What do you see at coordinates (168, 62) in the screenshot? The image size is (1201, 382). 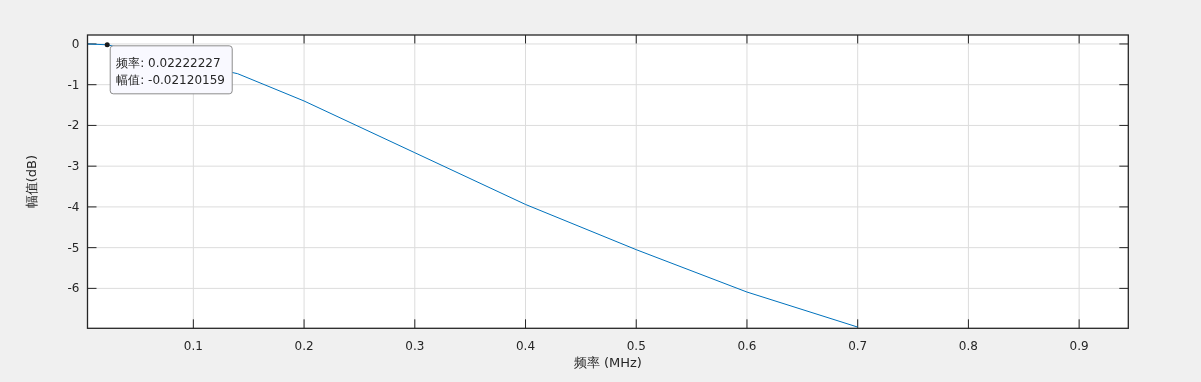 I see `annotation: 频率: 0.02222227` at bounding box center [168, 62].